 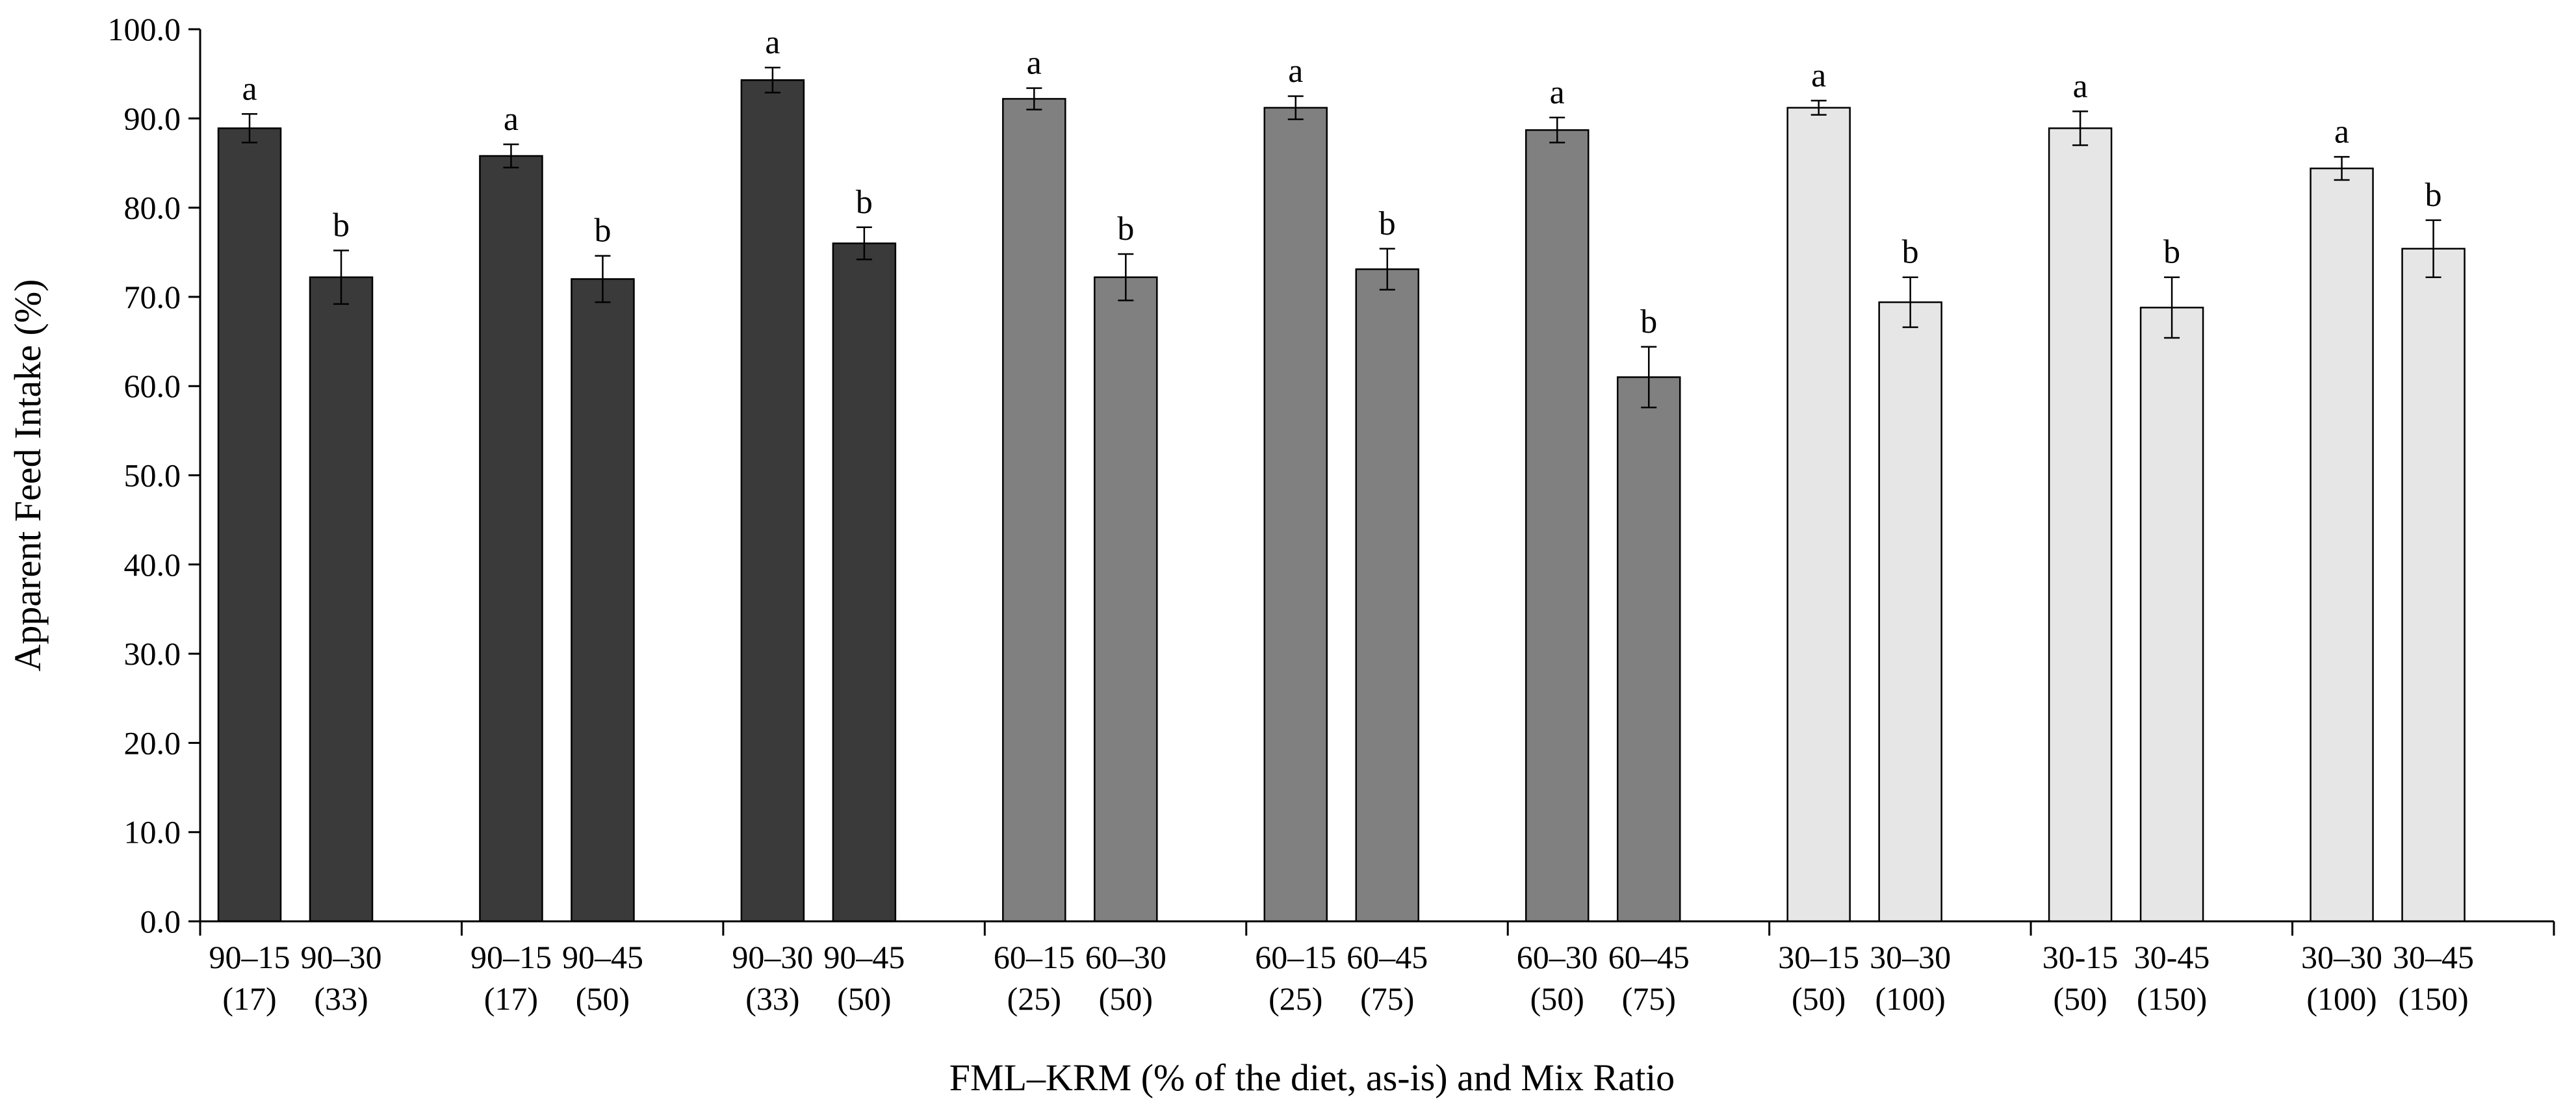 What do you see at coordinates (153, 833) in the screenshot?
I see `y-tick-label: 10.0` at bounding box center [153, 833].